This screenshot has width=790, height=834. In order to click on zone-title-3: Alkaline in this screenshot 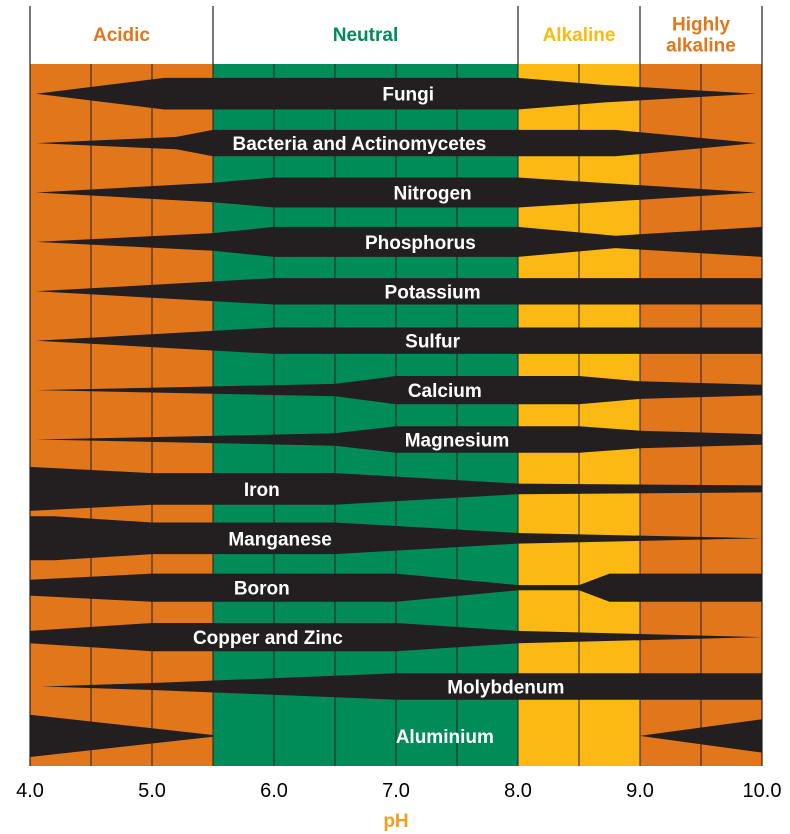, I will do `click(579, 35)`.